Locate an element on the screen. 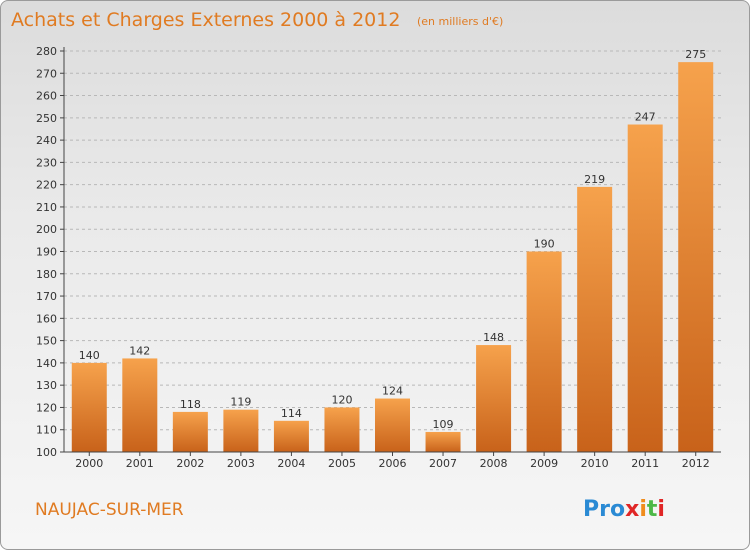 This screenshot has width=750, height=550. x-tick-label: 2003 is located at coordinates (241, 463).